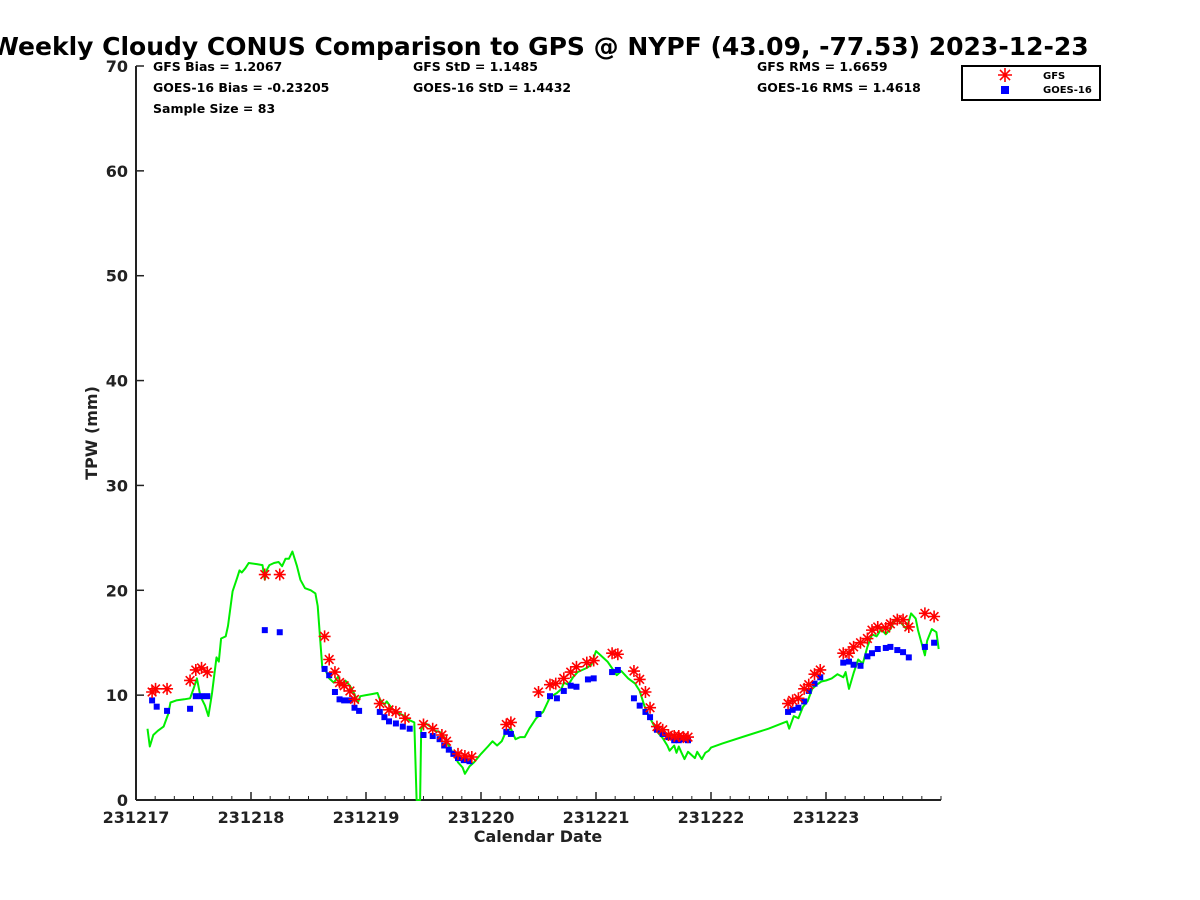 Image resolution: width=1200 pixels, height=900 pixels. I want to click on x-tick-label: 231218, so click(251, 817).